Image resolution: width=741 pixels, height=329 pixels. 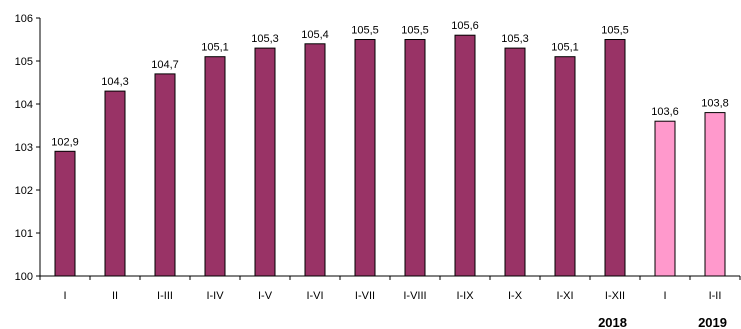 I want to click on x-tick-label: I-II, so click(x=715, y=296).